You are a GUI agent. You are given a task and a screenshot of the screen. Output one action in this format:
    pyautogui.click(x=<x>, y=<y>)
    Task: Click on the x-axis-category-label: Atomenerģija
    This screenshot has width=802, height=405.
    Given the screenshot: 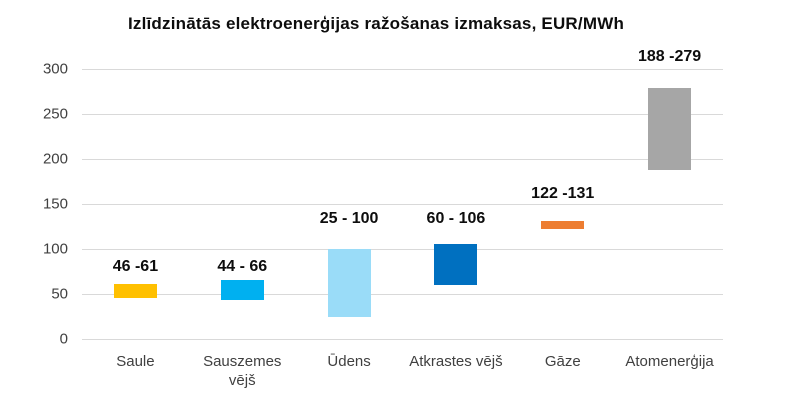 What is the action you would take?
    pyautogui.click(x=669, y=361)
    